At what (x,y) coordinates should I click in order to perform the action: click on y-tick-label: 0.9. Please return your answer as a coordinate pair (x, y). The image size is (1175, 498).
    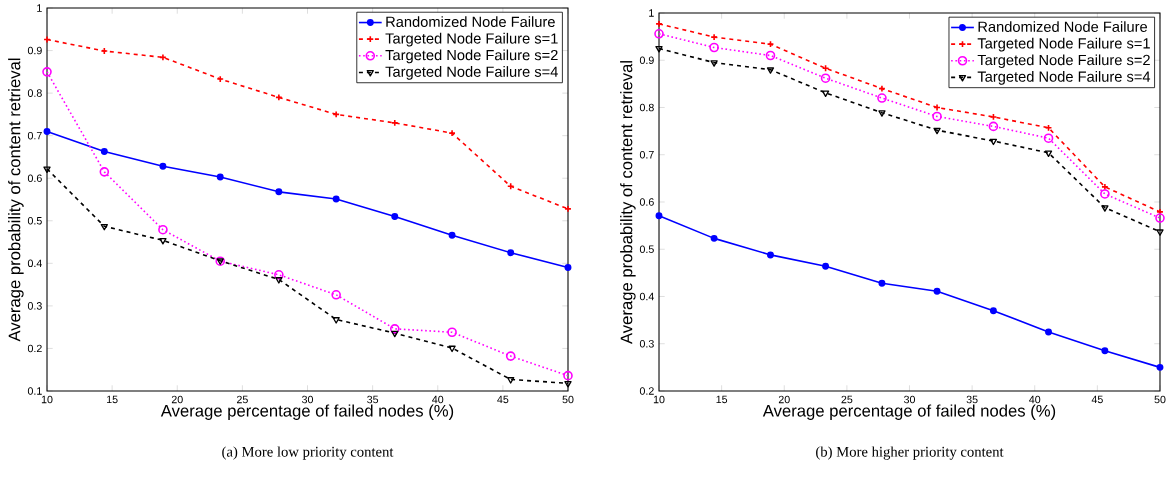
    Looking at the image, I should click on (646, 60).